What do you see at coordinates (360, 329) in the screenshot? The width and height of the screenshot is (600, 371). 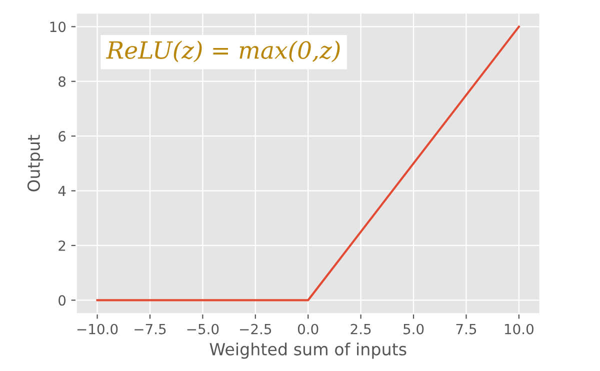 I see `x-tick-label: 2.5` at bounding box center [360, 329].